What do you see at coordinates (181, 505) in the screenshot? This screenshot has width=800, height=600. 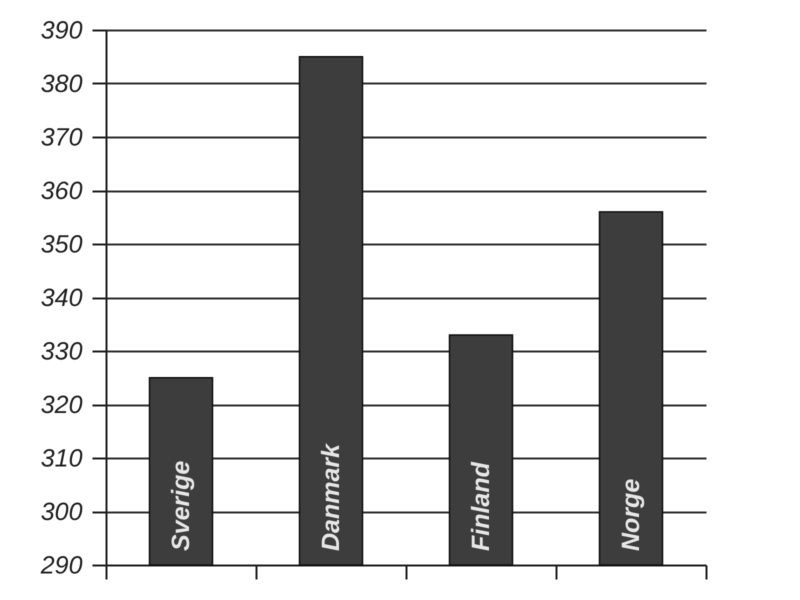 I see `x-tick-label: Sverige` at bounding box center [181, 505].